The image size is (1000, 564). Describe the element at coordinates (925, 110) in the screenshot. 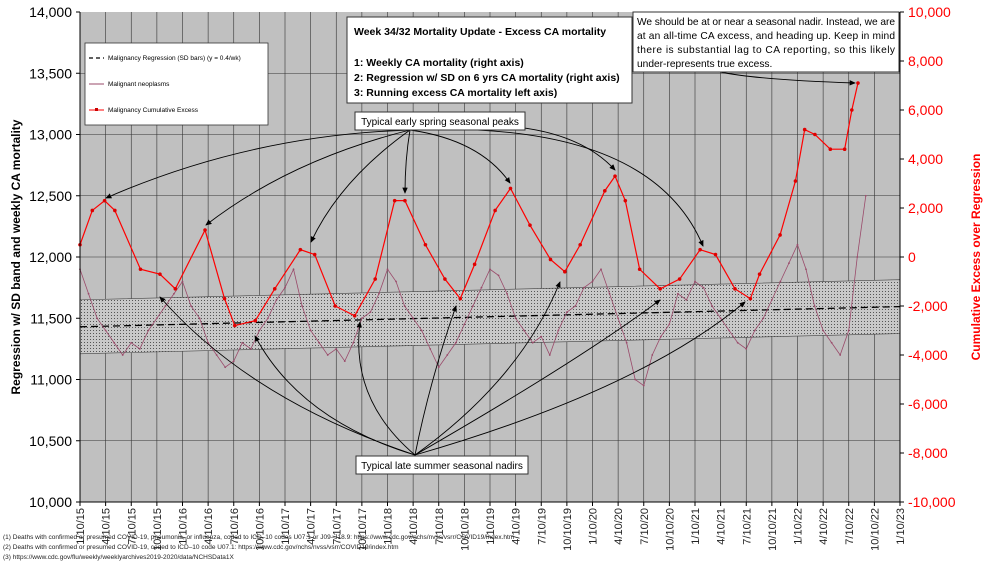

I see `right-tick-label: 6,000` at that location.